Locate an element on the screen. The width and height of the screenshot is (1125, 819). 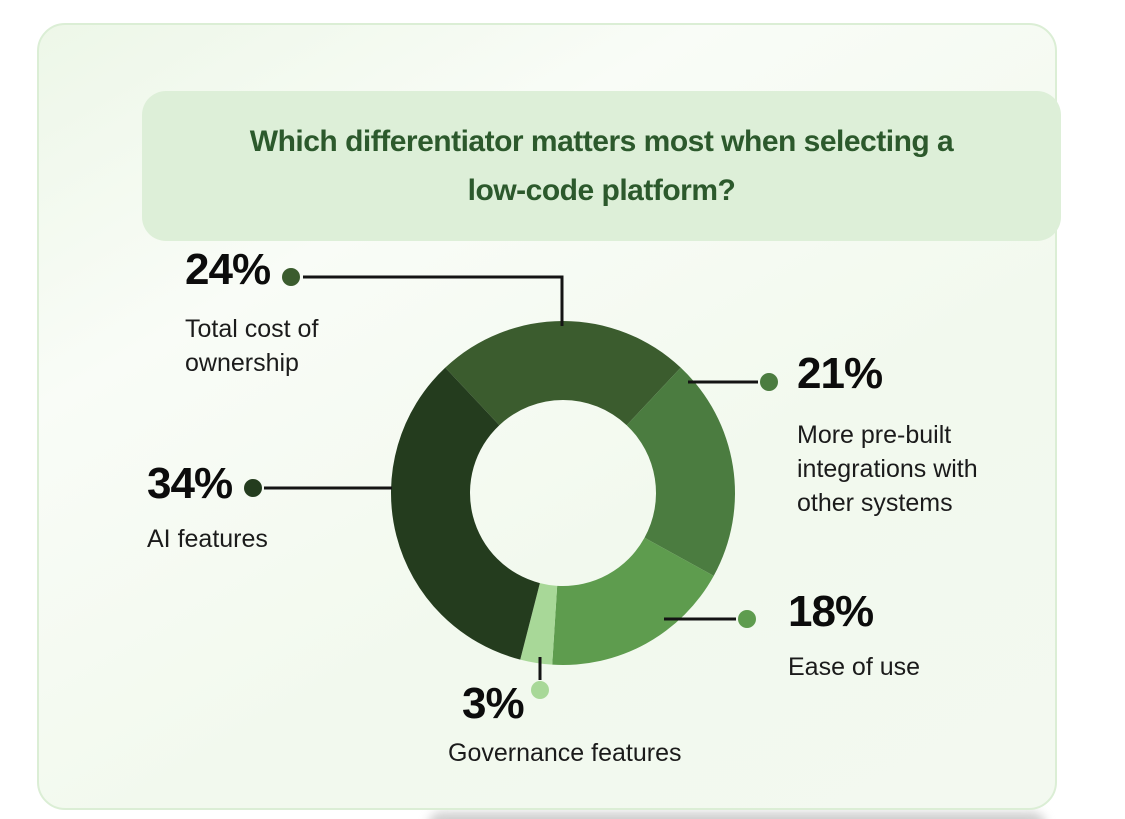
segment-label-total-cost: Total cost of ownership is located at coordinates (252, 346).